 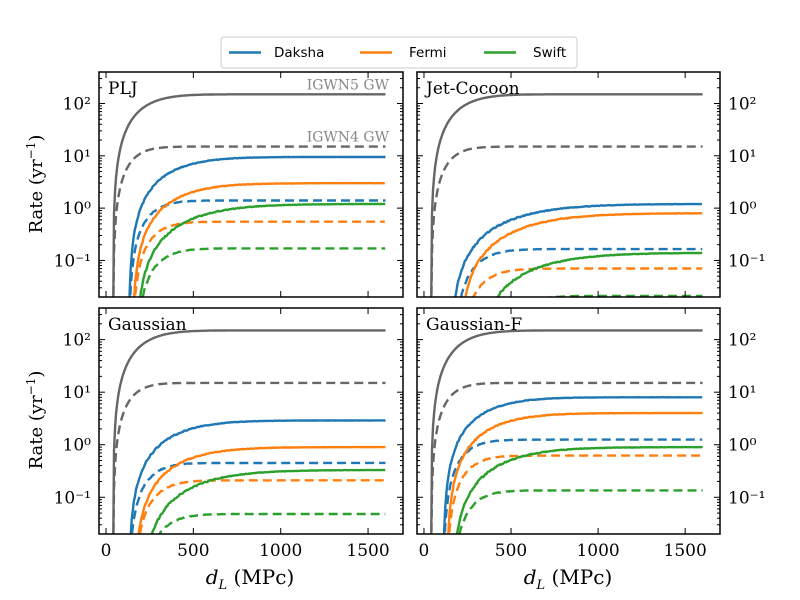 I want to click on x-axis-label-left: dL (MPc), so click(x=250, y=579).